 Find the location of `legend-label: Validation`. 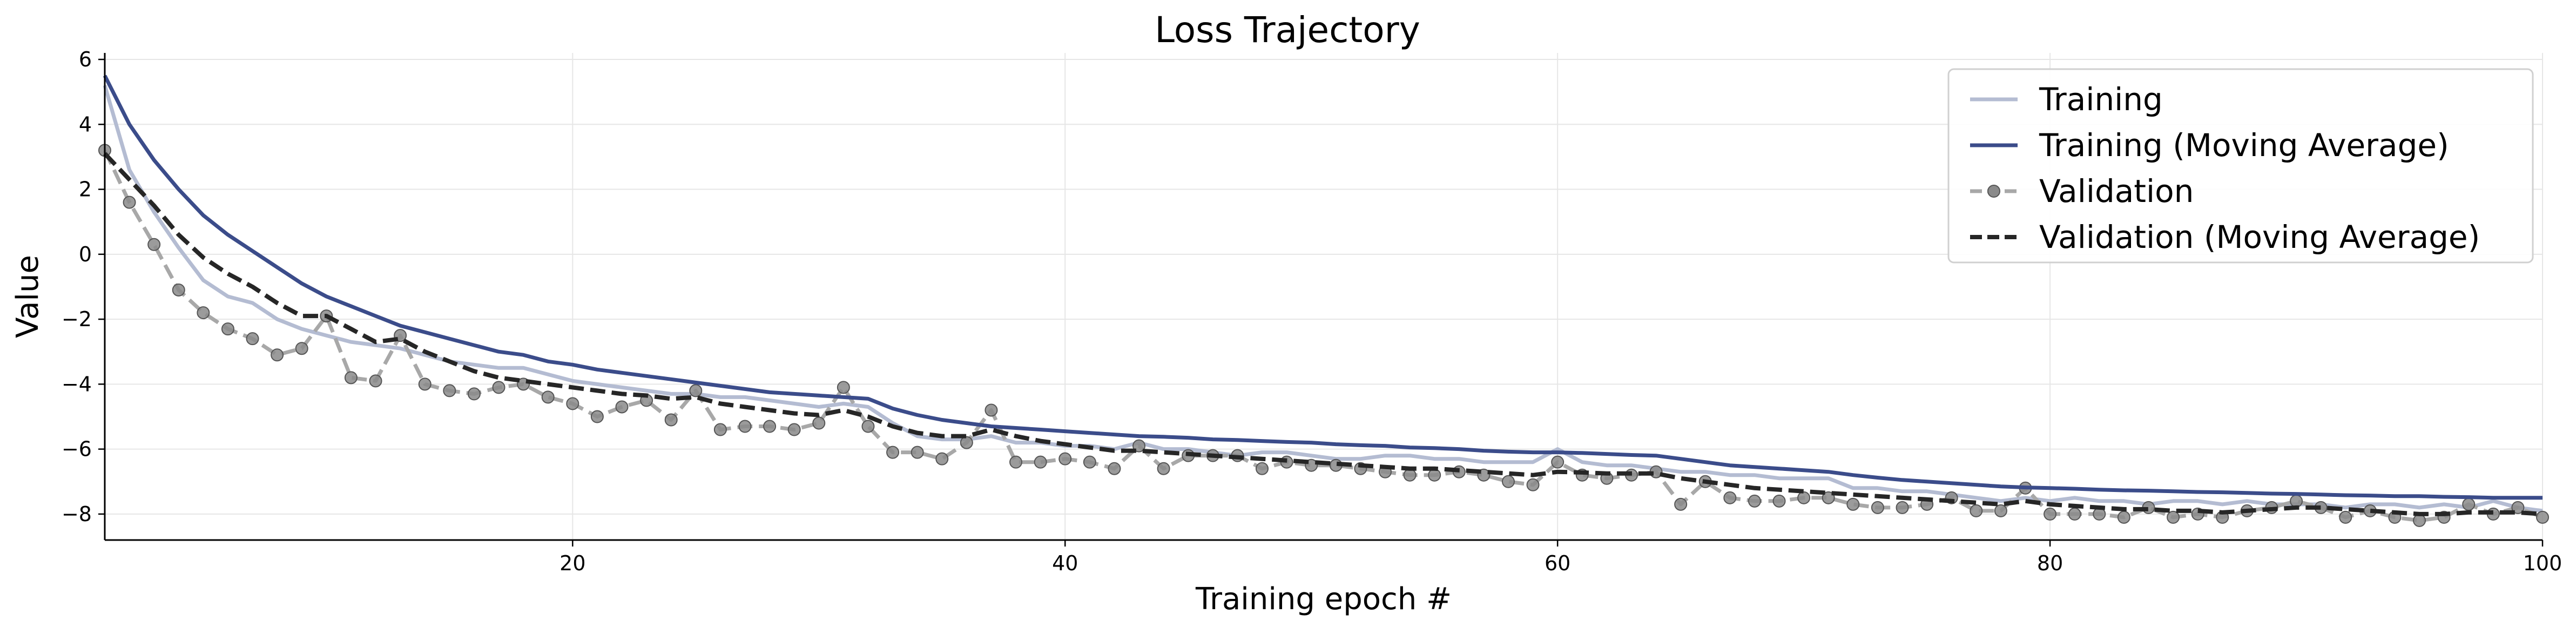

legend-label: Validation is located at coordinates (2116, 191).